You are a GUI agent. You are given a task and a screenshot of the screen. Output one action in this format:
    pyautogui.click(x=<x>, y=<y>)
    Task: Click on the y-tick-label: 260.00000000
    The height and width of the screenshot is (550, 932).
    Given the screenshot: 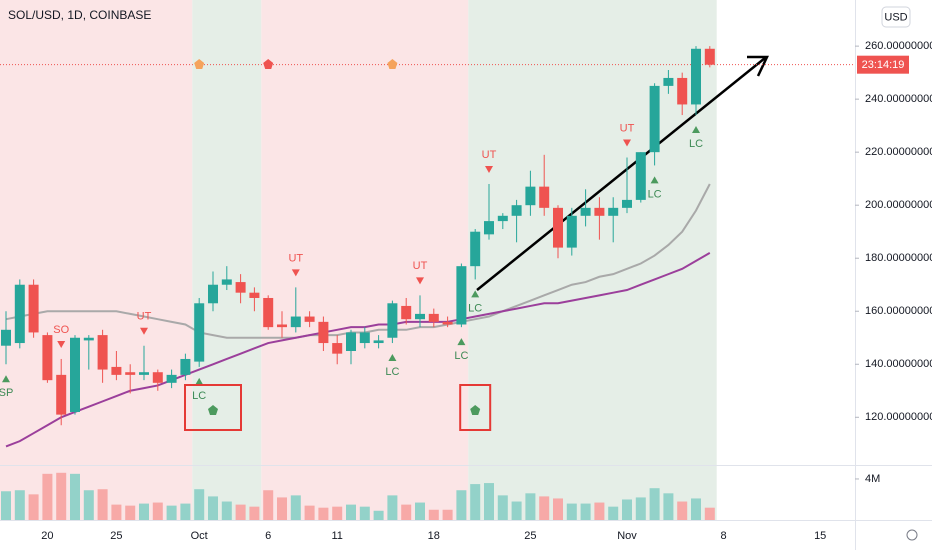 What is the action you would take?
    pyautogui.click(x=898, y=46)
    